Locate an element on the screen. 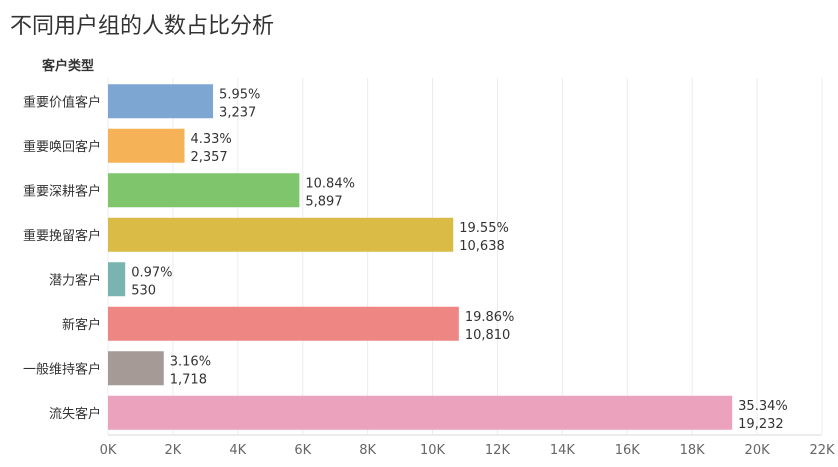 The height and width of the screenshot is (467, 838). percent-label: 3.16% is located at coordinates (190, 361).